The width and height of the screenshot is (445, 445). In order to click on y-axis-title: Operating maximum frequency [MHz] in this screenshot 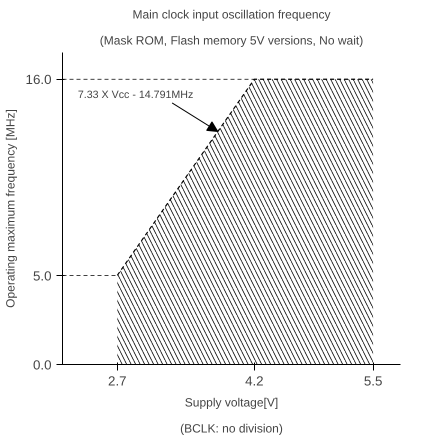, I will do `click(11, 208)`.